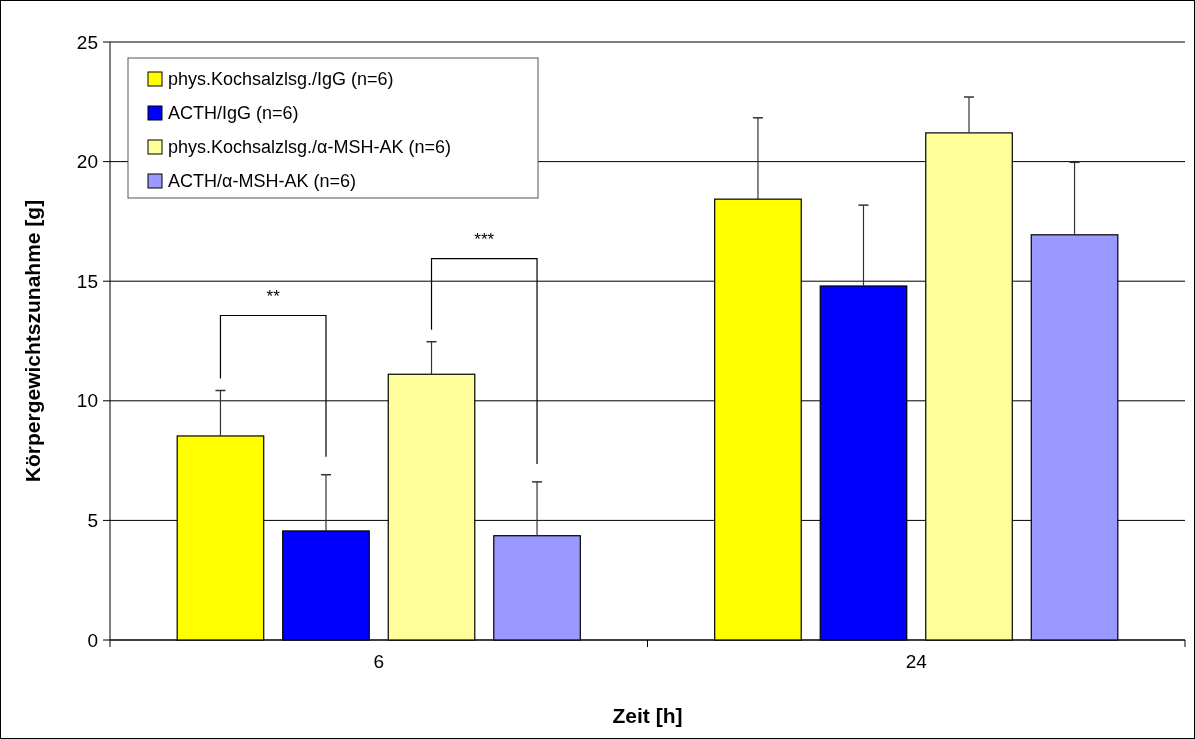  I want to click on y-axis-title: Körpergewichtszunahme [g], so click(32, 341).